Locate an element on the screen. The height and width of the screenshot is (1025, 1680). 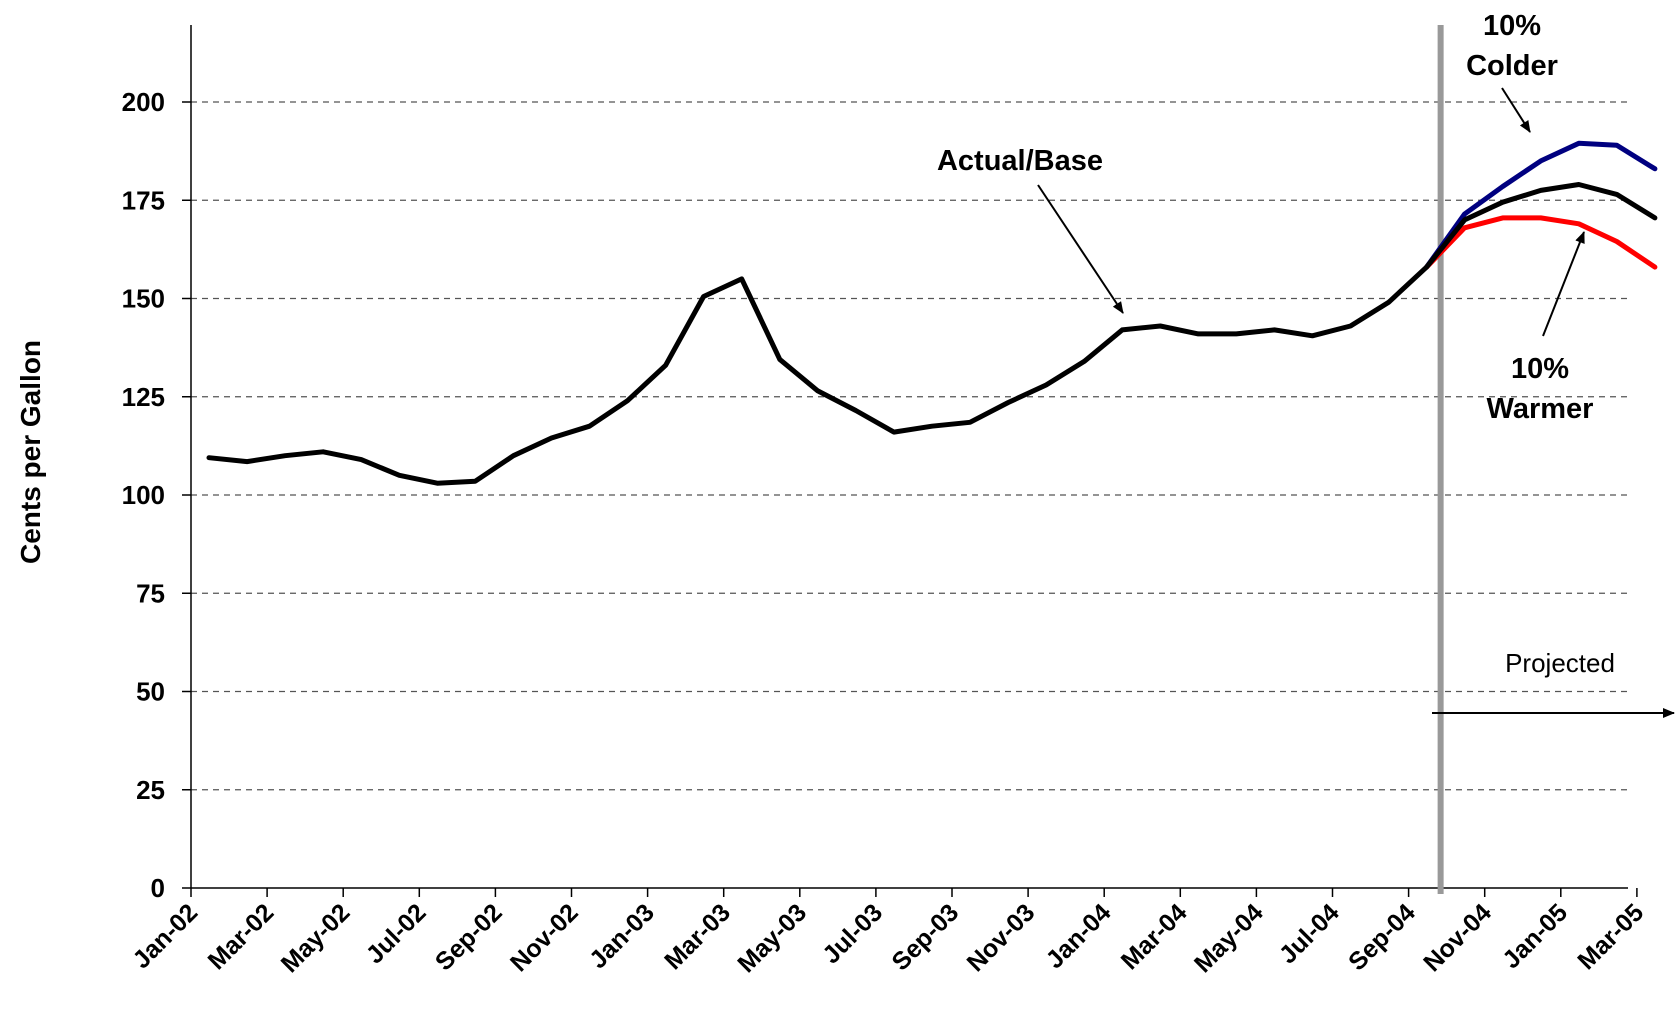
y-tick-label-75: 75 is located at coordinates (150, 593).